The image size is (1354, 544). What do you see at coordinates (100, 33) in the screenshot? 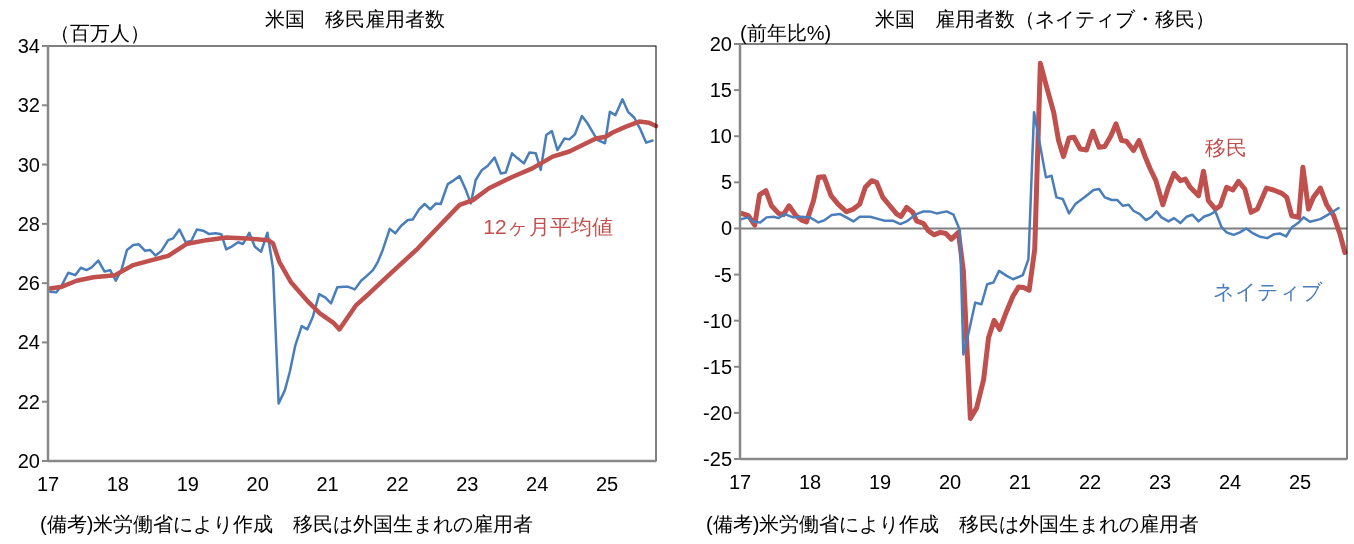
I see `y-axis-title: （百万人）` at bounding box center [100, 33].